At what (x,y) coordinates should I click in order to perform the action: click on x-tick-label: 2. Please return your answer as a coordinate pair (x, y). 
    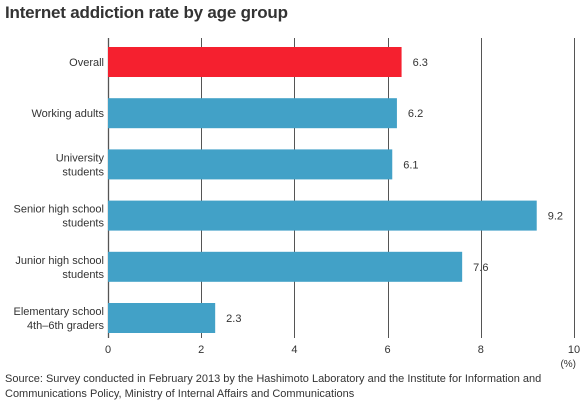
    Looking at the image, I should click on (201, 350).